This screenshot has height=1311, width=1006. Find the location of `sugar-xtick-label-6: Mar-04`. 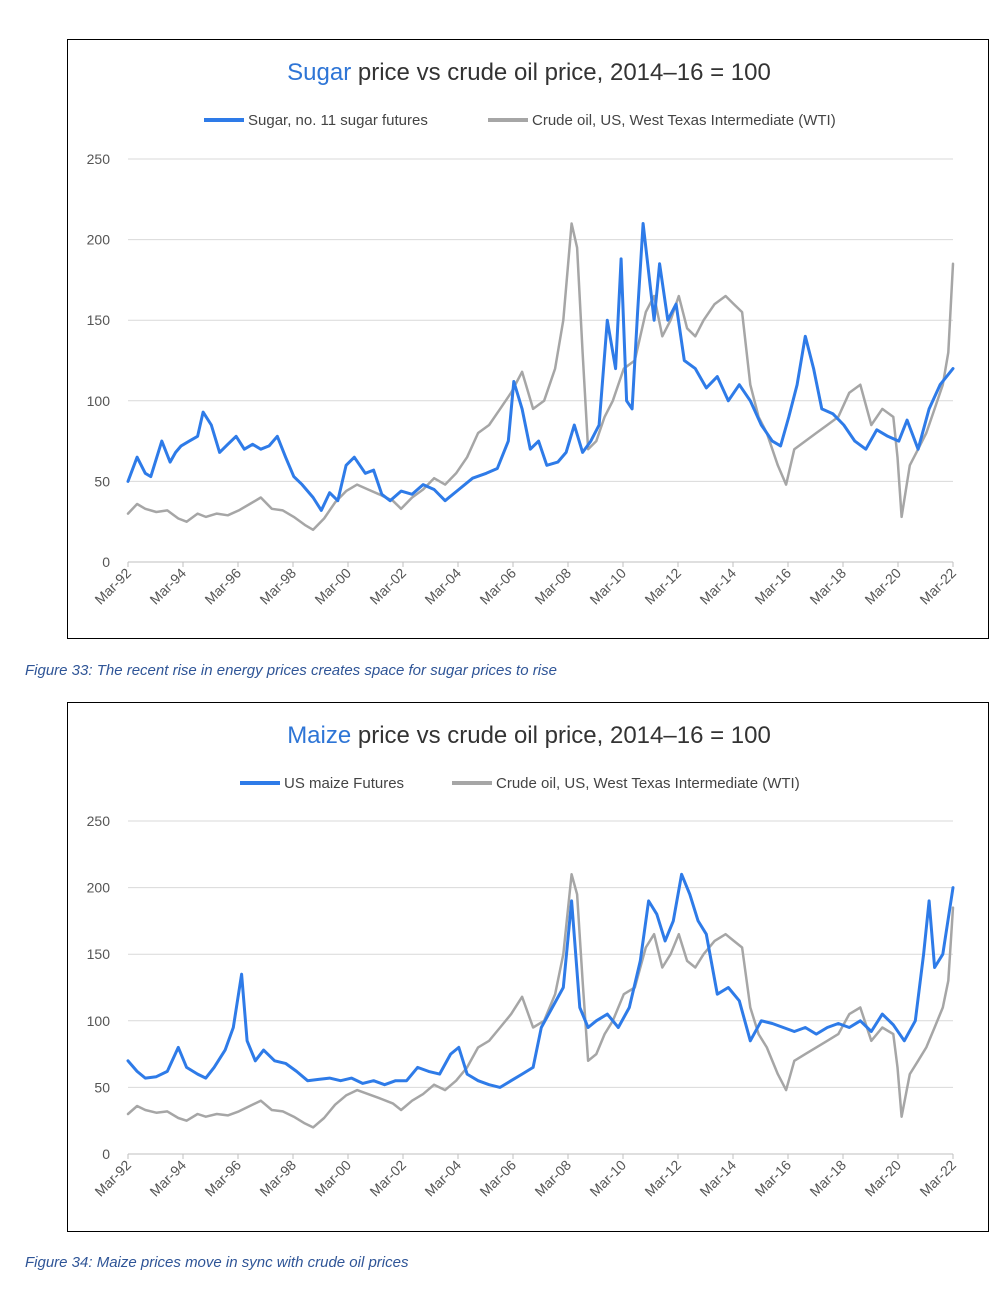

sugar-xtick-label-6: Mar-04 is located at coordinates (442, 586).